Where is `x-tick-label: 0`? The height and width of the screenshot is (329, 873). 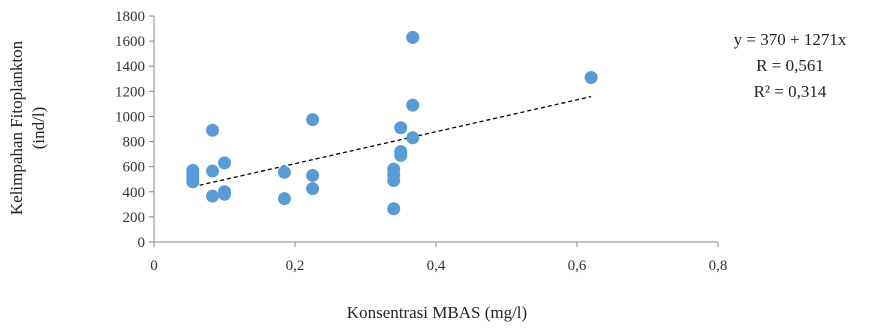
x-tick-label: 0 is located at coordinates (154, 266).